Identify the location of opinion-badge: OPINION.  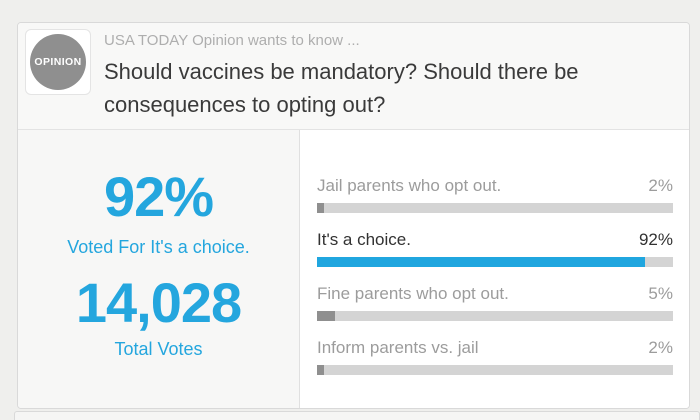
(58, 62).